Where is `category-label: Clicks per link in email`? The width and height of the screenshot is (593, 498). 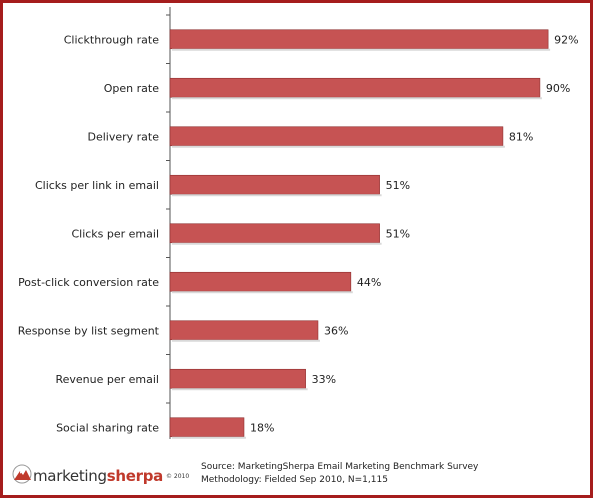
category-label: Clicks per link in email is located at coordinates (97, 185).